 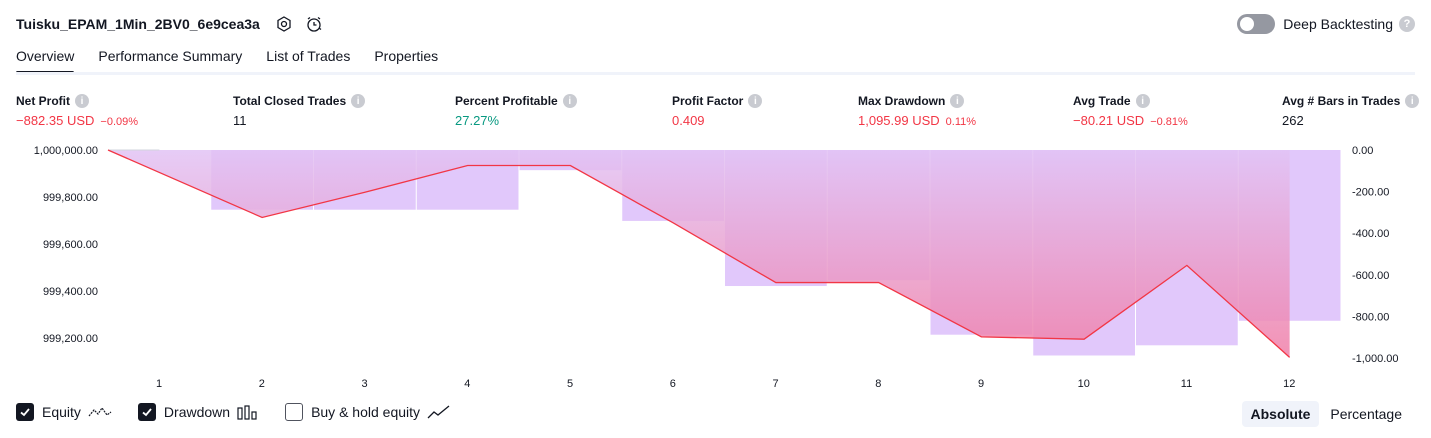 I want to click on tabs-divider, so click(x=715, y=73).